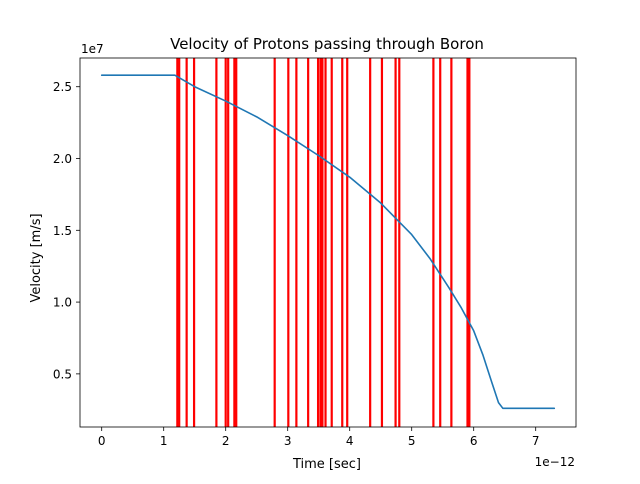 The width and height of the screenshot is (640, 484). Describe the element at coordinates (226, 441) in the screenshot. I see `x-tick-label: 2` at that location.